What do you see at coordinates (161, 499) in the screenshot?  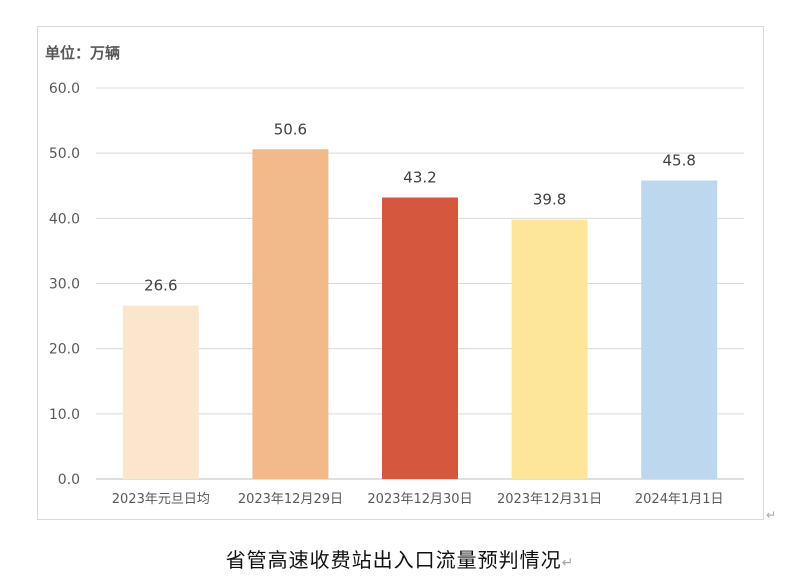 I see `x-tick-label: 2023年元旦日均` at bounding box center [161, 499].